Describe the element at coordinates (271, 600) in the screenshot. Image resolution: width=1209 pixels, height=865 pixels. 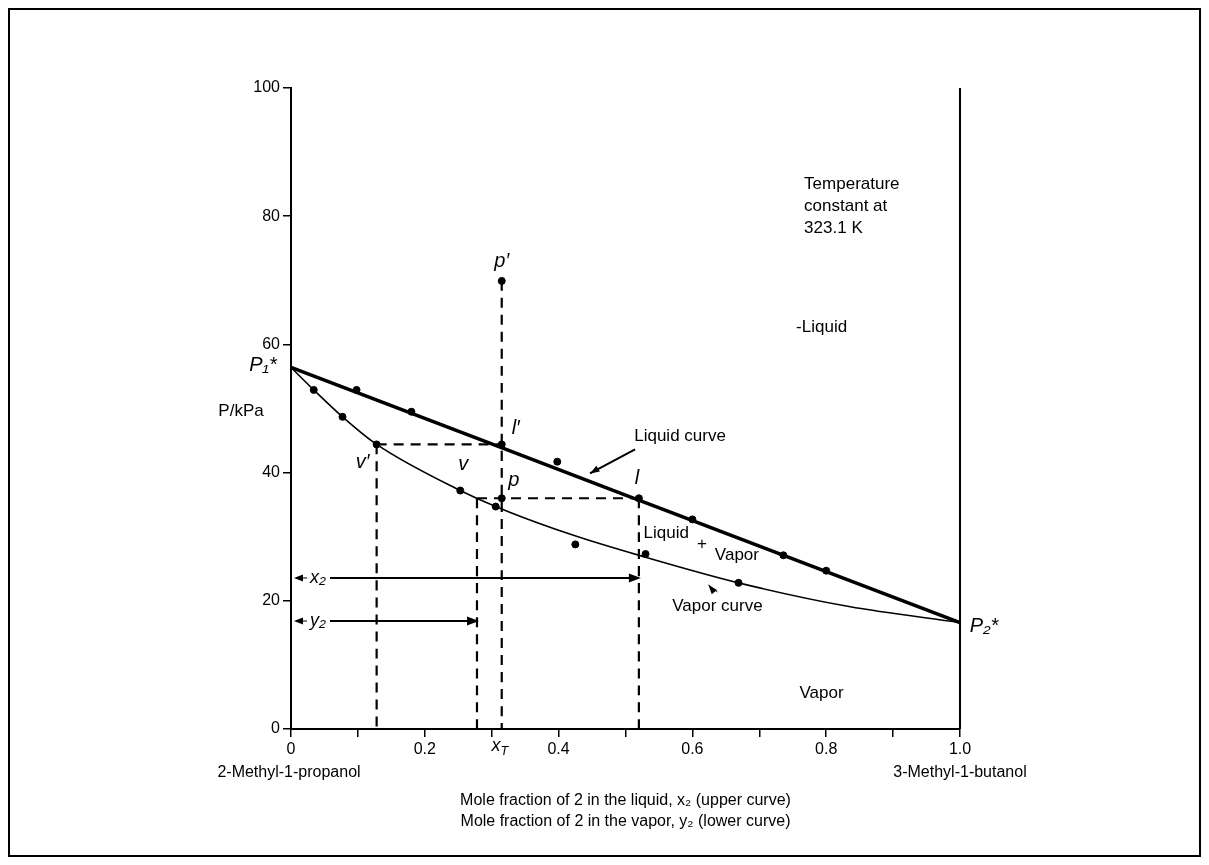
I see `y-tick-label: 20` at that location.